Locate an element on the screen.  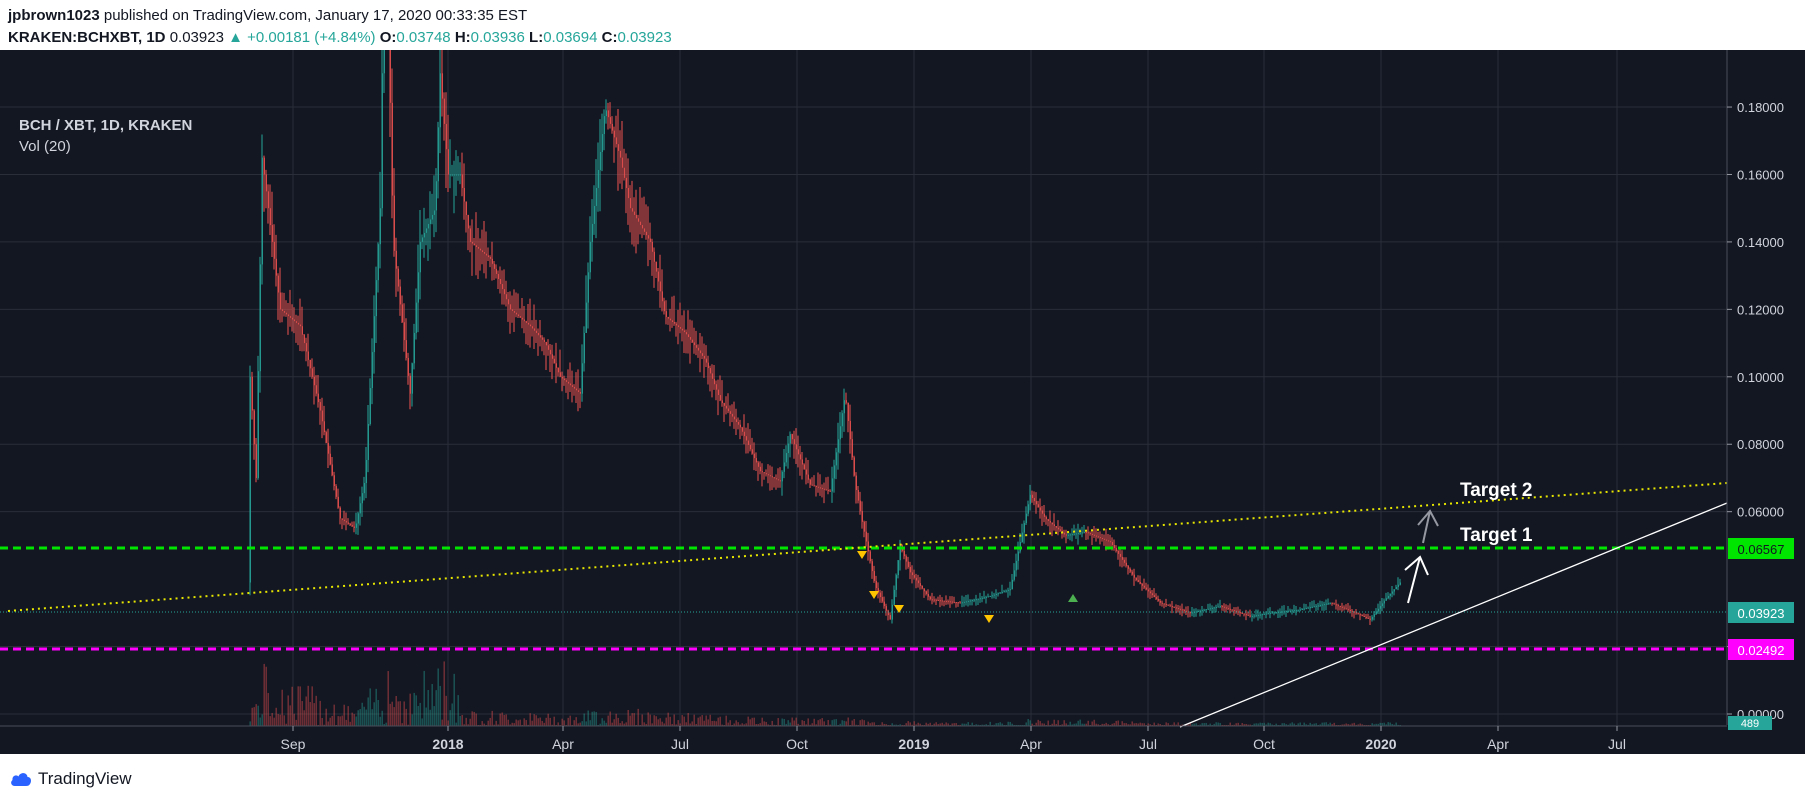
chart-legend-pair: BCH / XBT, 1D, KRAKEN is located at coordinates (106, 125).